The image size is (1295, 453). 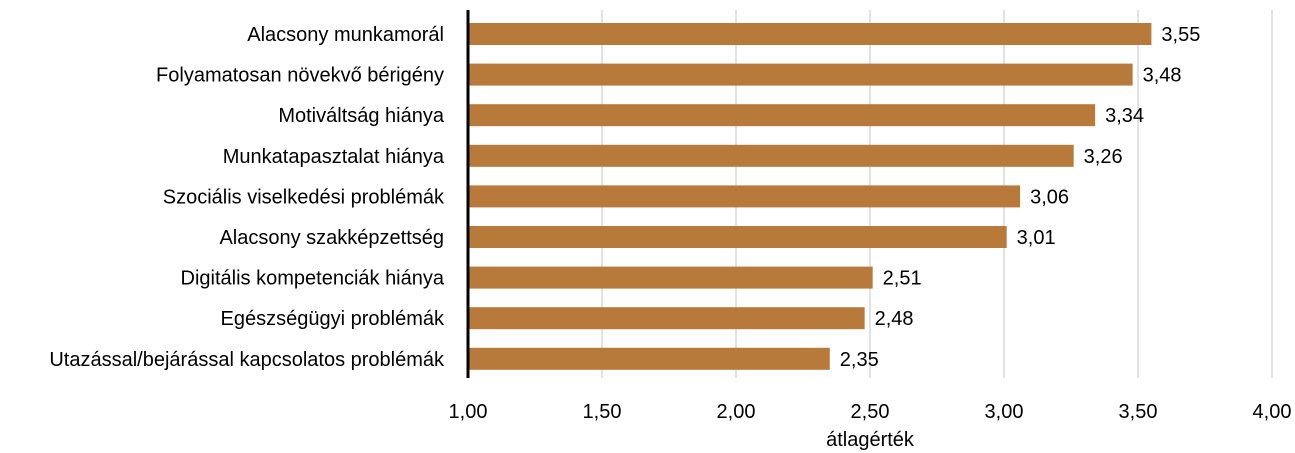 I want to click on x-tick-label: 2,50, so click(x=870, y=412).